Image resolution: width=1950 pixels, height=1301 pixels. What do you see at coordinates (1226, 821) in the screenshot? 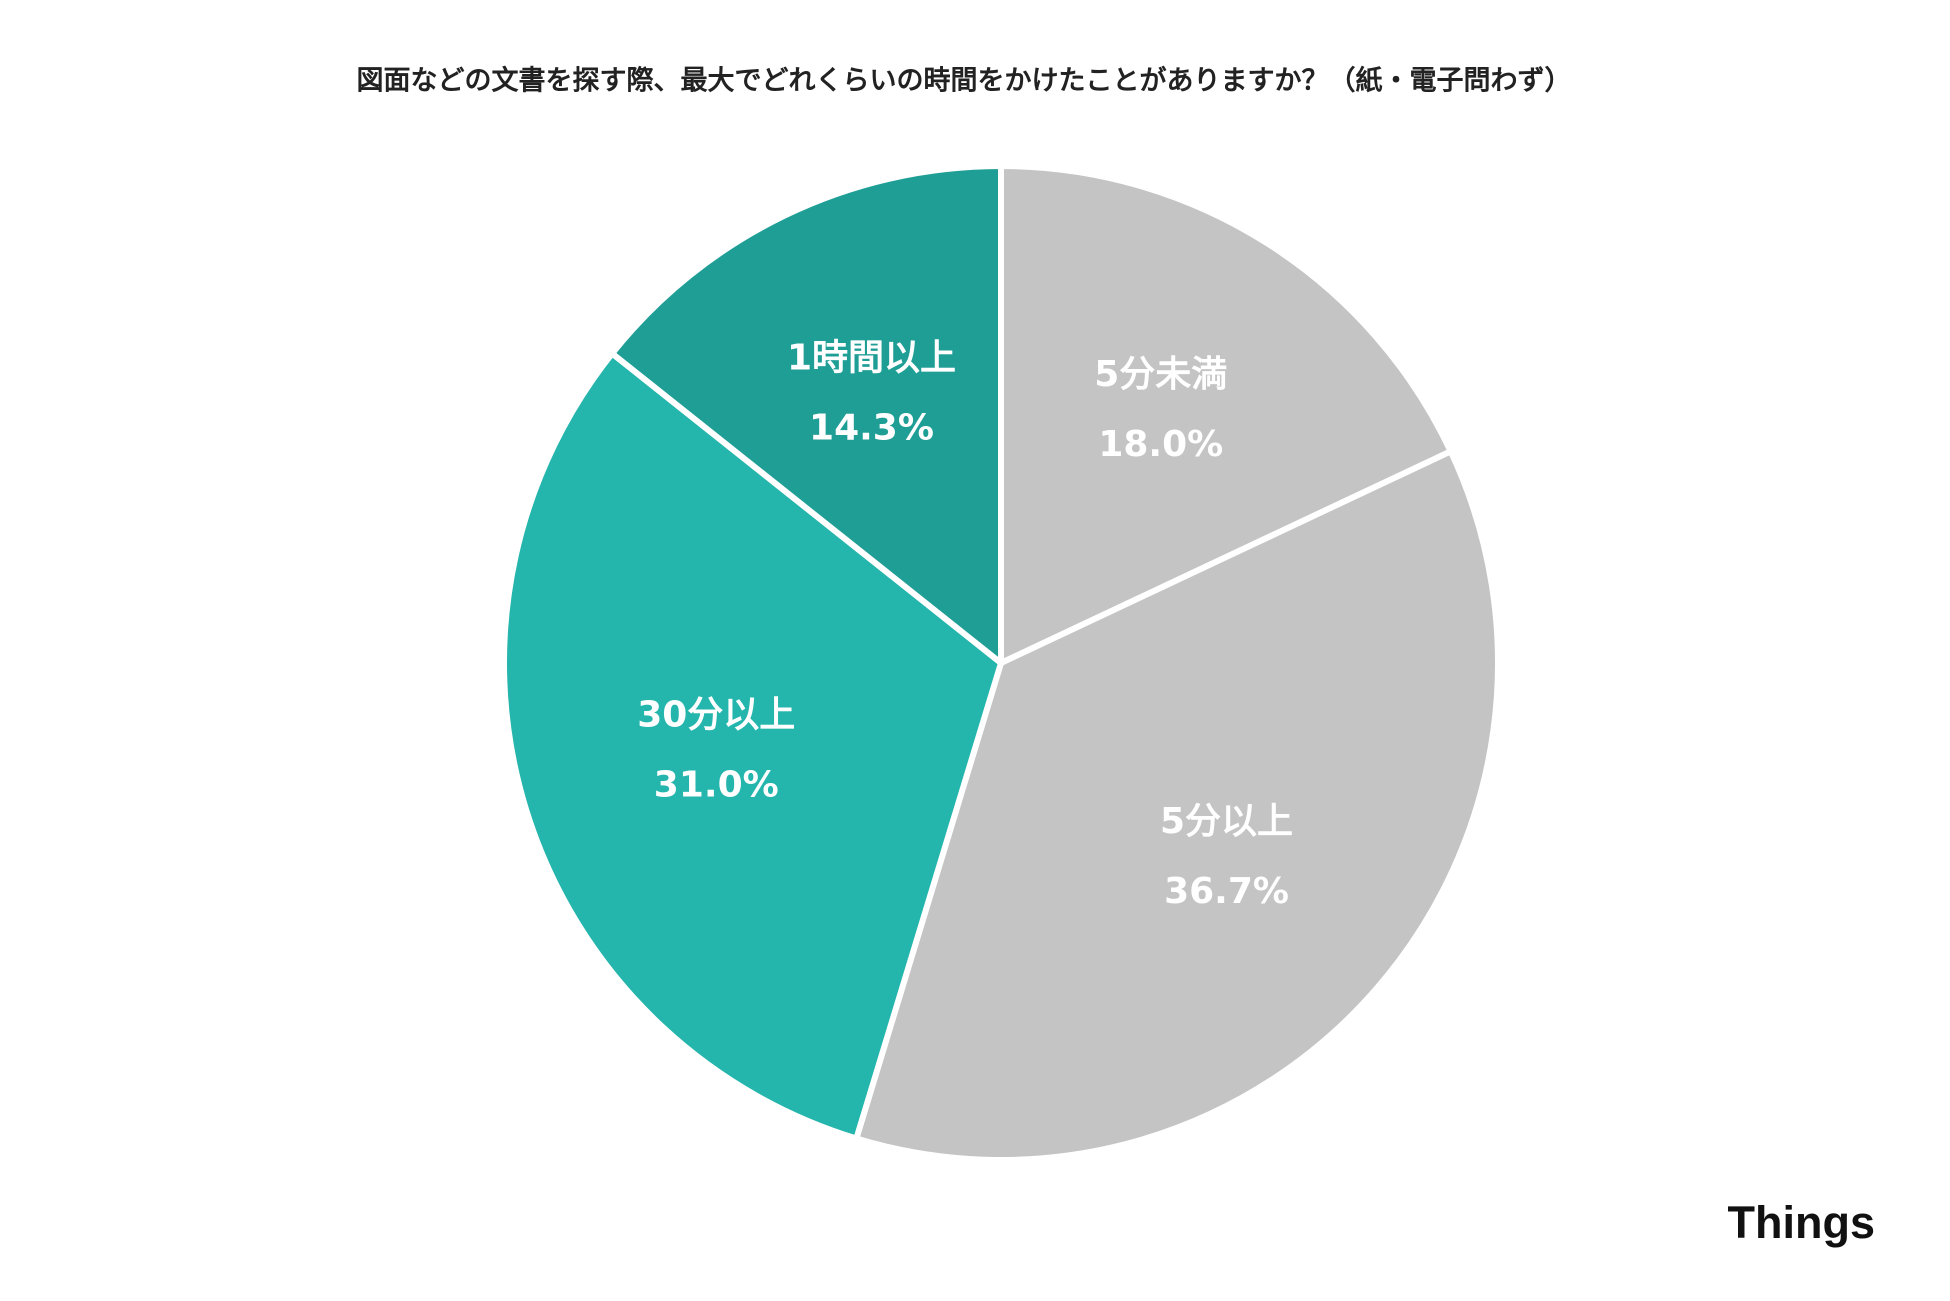
I see `slice-label: 5分以上` at bounding box center [1226, 821].